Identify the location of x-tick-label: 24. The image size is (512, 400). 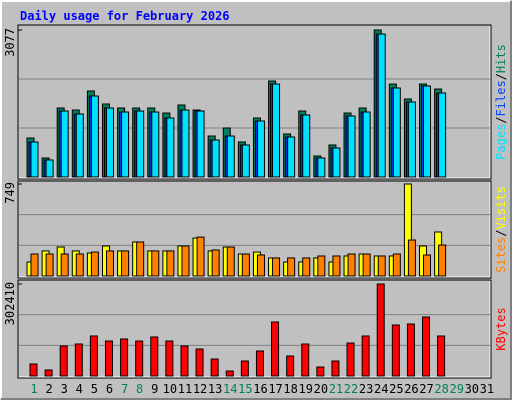
(381, 389).